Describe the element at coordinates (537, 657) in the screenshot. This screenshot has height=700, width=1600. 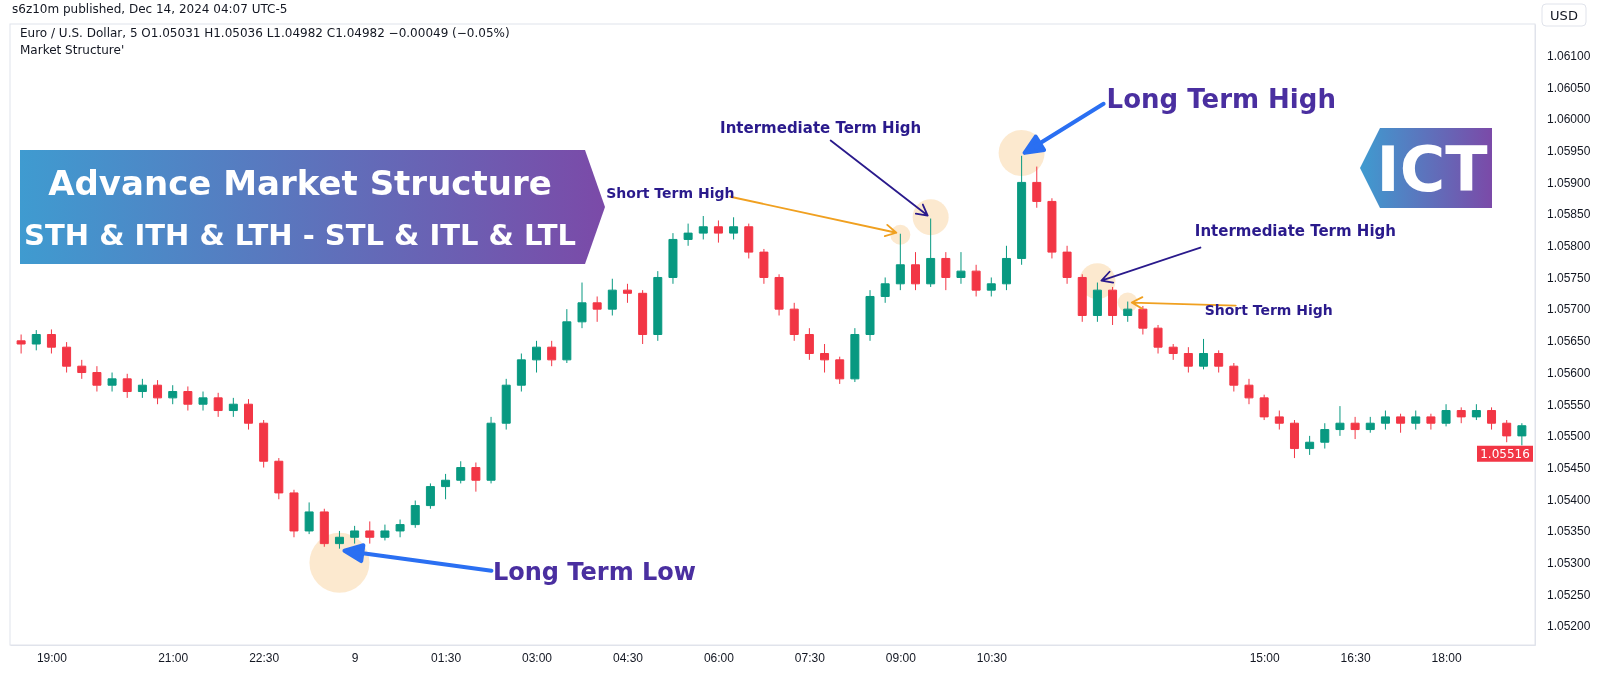
I see `x-tick-label: 03:00` at that location.